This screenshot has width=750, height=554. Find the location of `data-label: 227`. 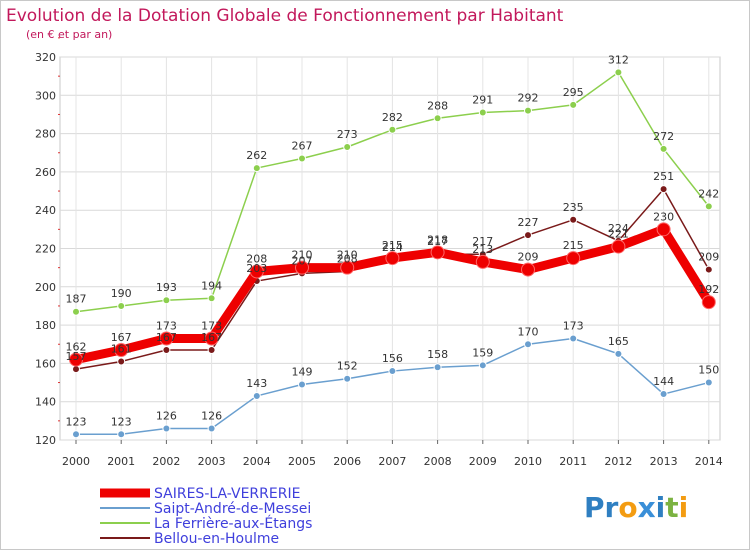

data-label: 227 is located at coordinates (528, 222).